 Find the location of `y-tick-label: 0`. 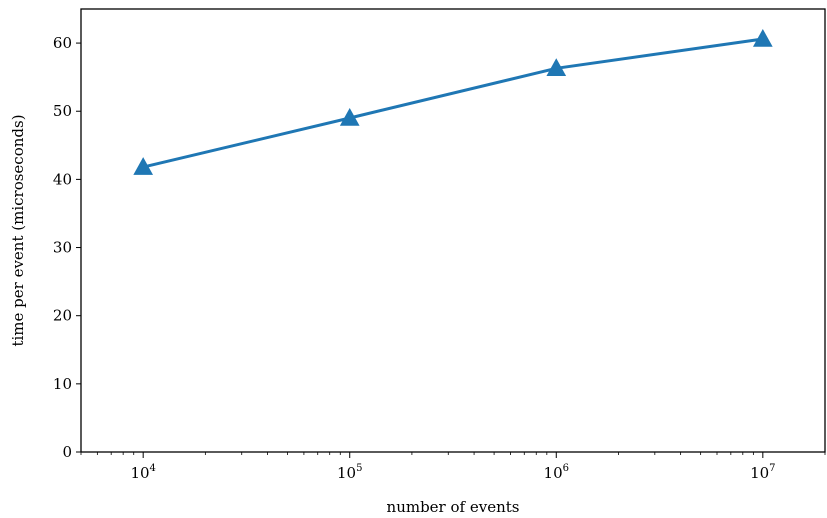

y-tick-label: 0 is located at coordinates (67, 452).